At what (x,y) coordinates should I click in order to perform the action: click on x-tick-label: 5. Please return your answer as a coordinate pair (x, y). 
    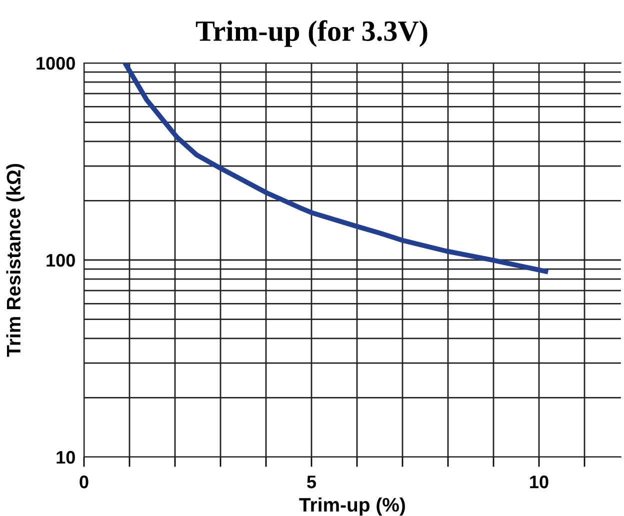
    Looking at the image, I should click on (311, 482).